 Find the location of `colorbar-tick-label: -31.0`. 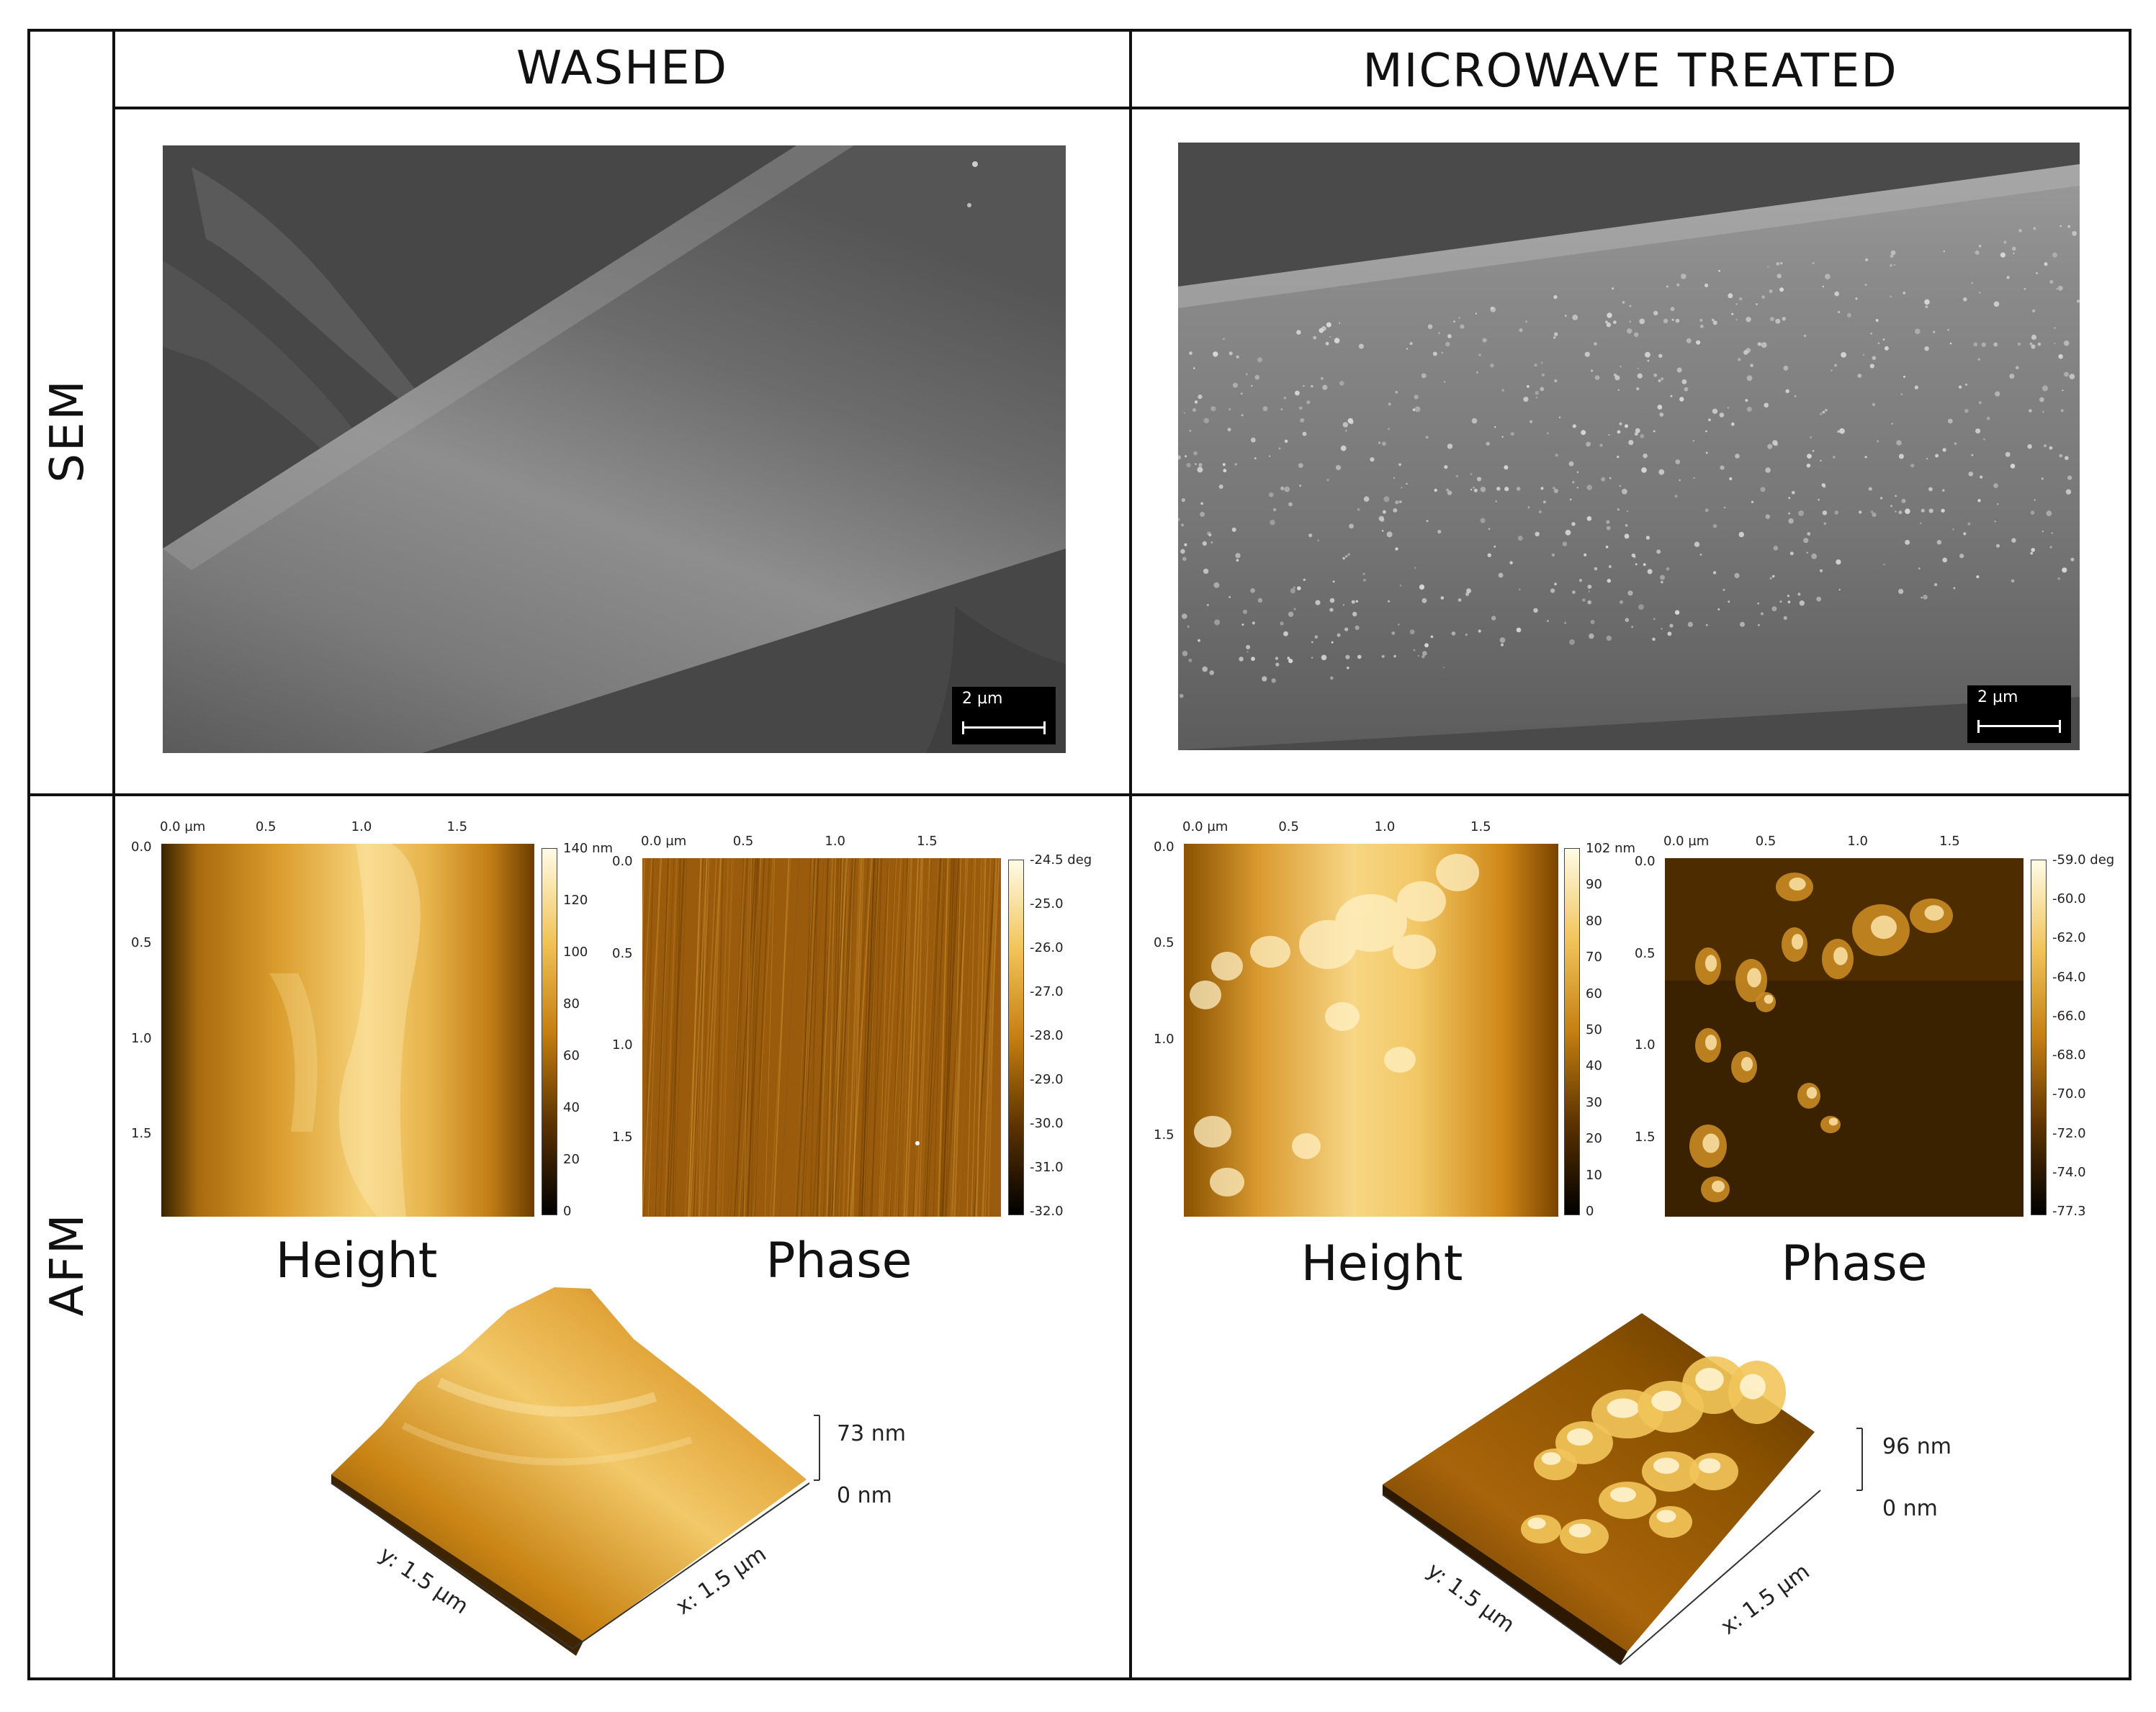

colorbar-tick-label: -31.0 is located at coordinates (1047, 1167).